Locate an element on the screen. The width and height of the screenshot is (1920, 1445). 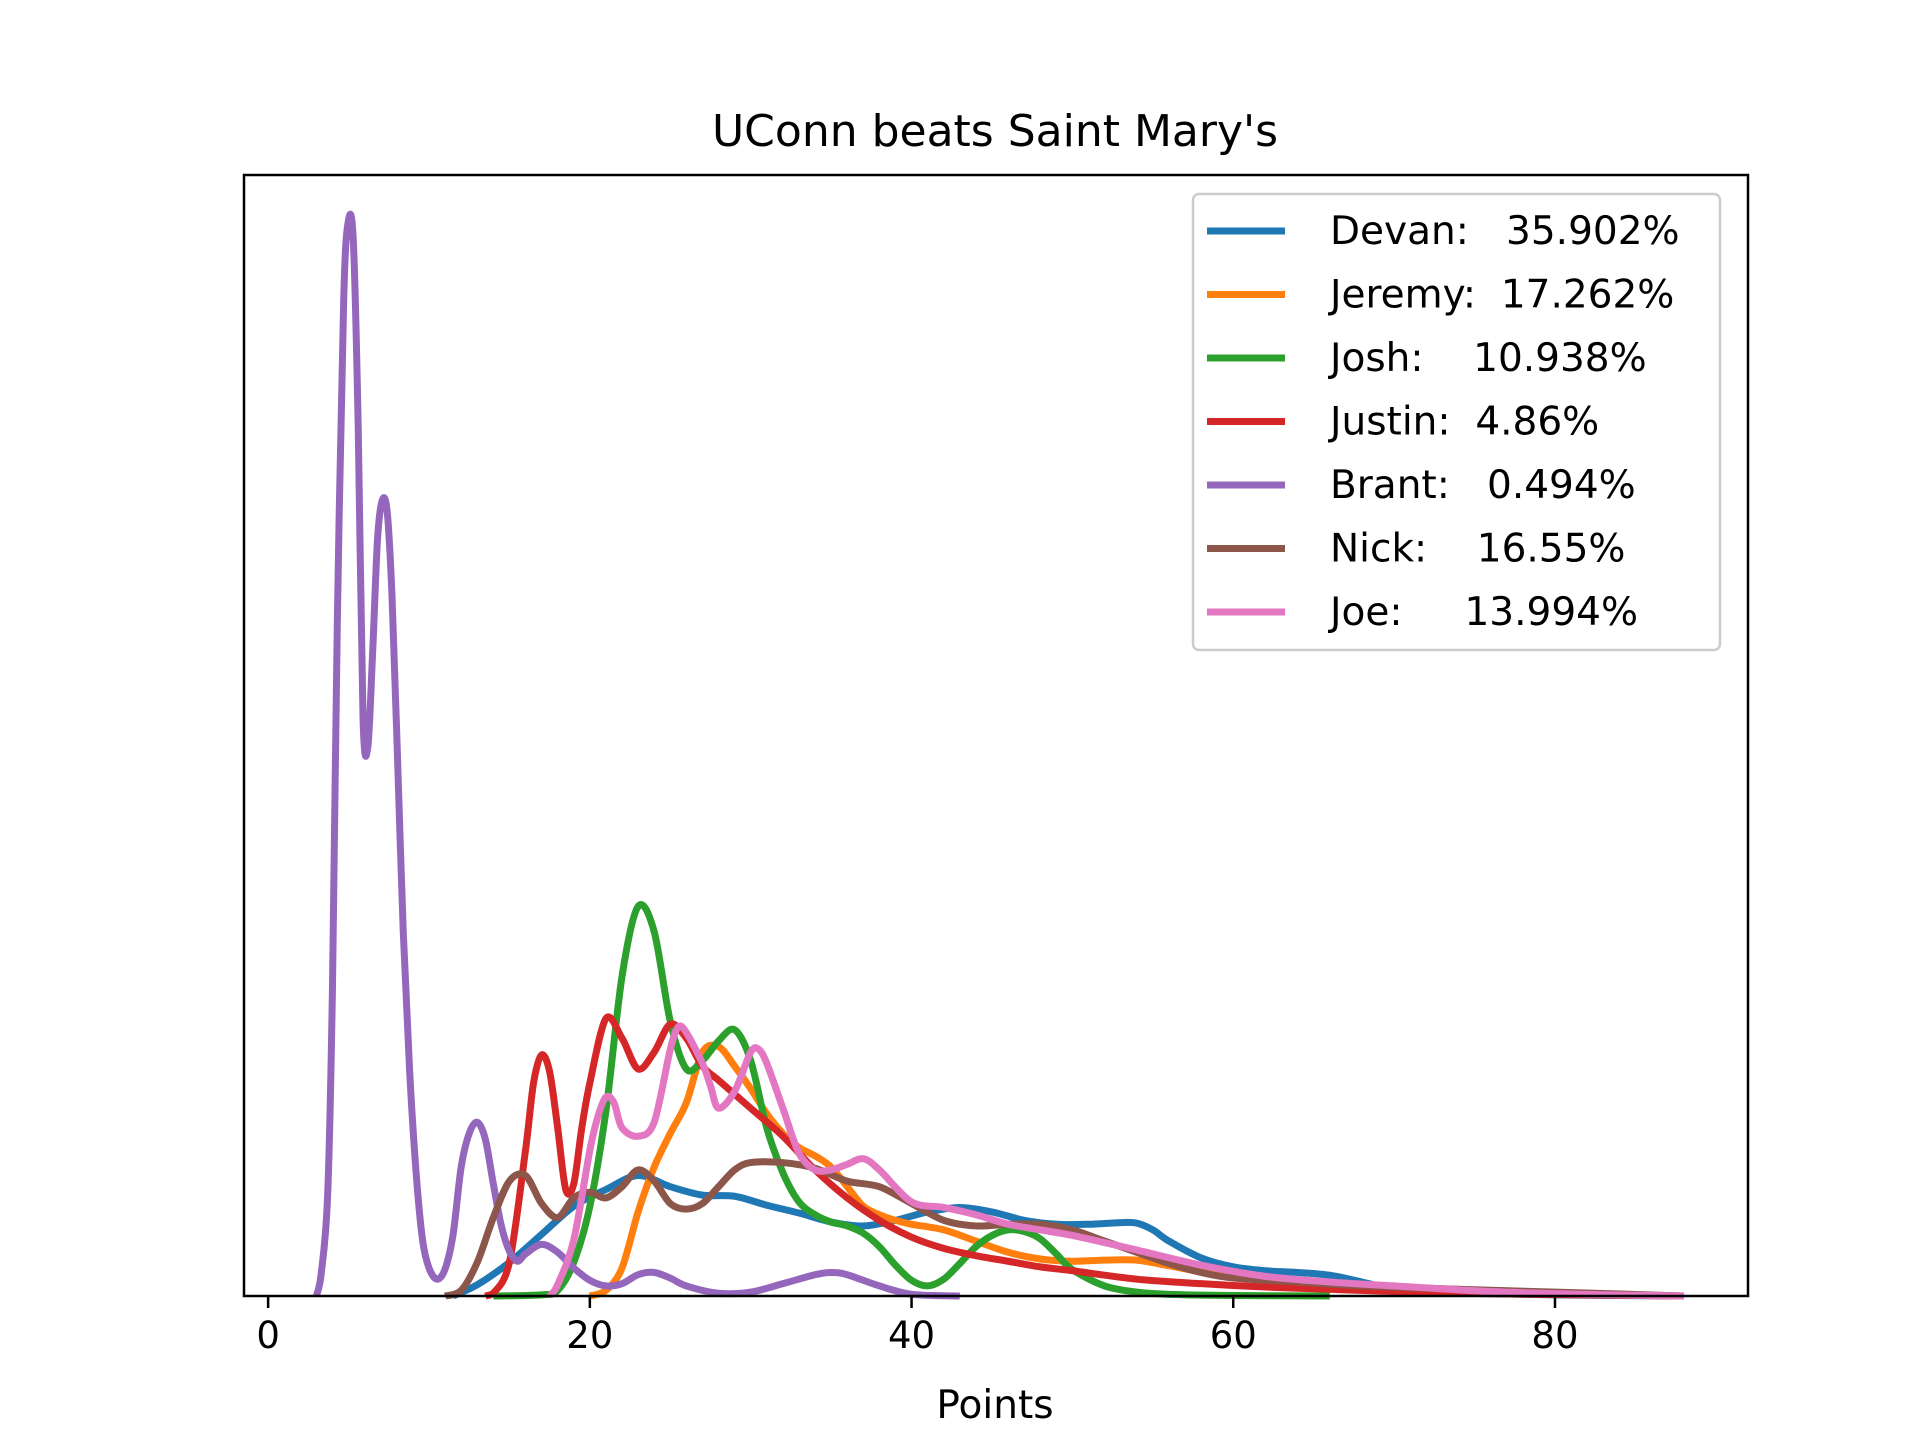
series-line-devan is located at coordinates (1067, 1235).